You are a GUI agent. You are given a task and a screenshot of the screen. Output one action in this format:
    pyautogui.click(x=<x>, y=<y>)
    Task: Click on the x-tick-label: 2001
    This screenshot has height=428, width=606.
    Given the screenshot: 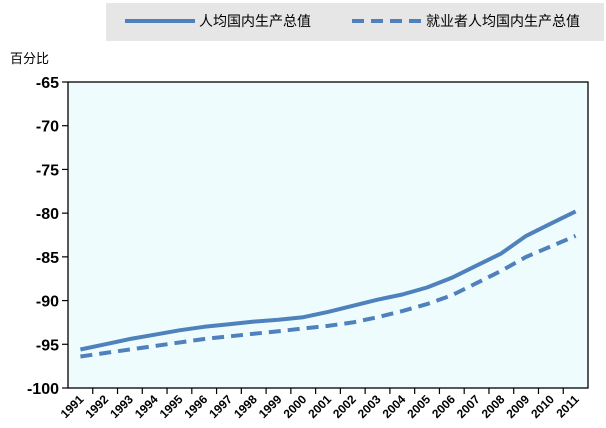 What is the action you would take?
    pyautogui.click(x=319, y=406)
    